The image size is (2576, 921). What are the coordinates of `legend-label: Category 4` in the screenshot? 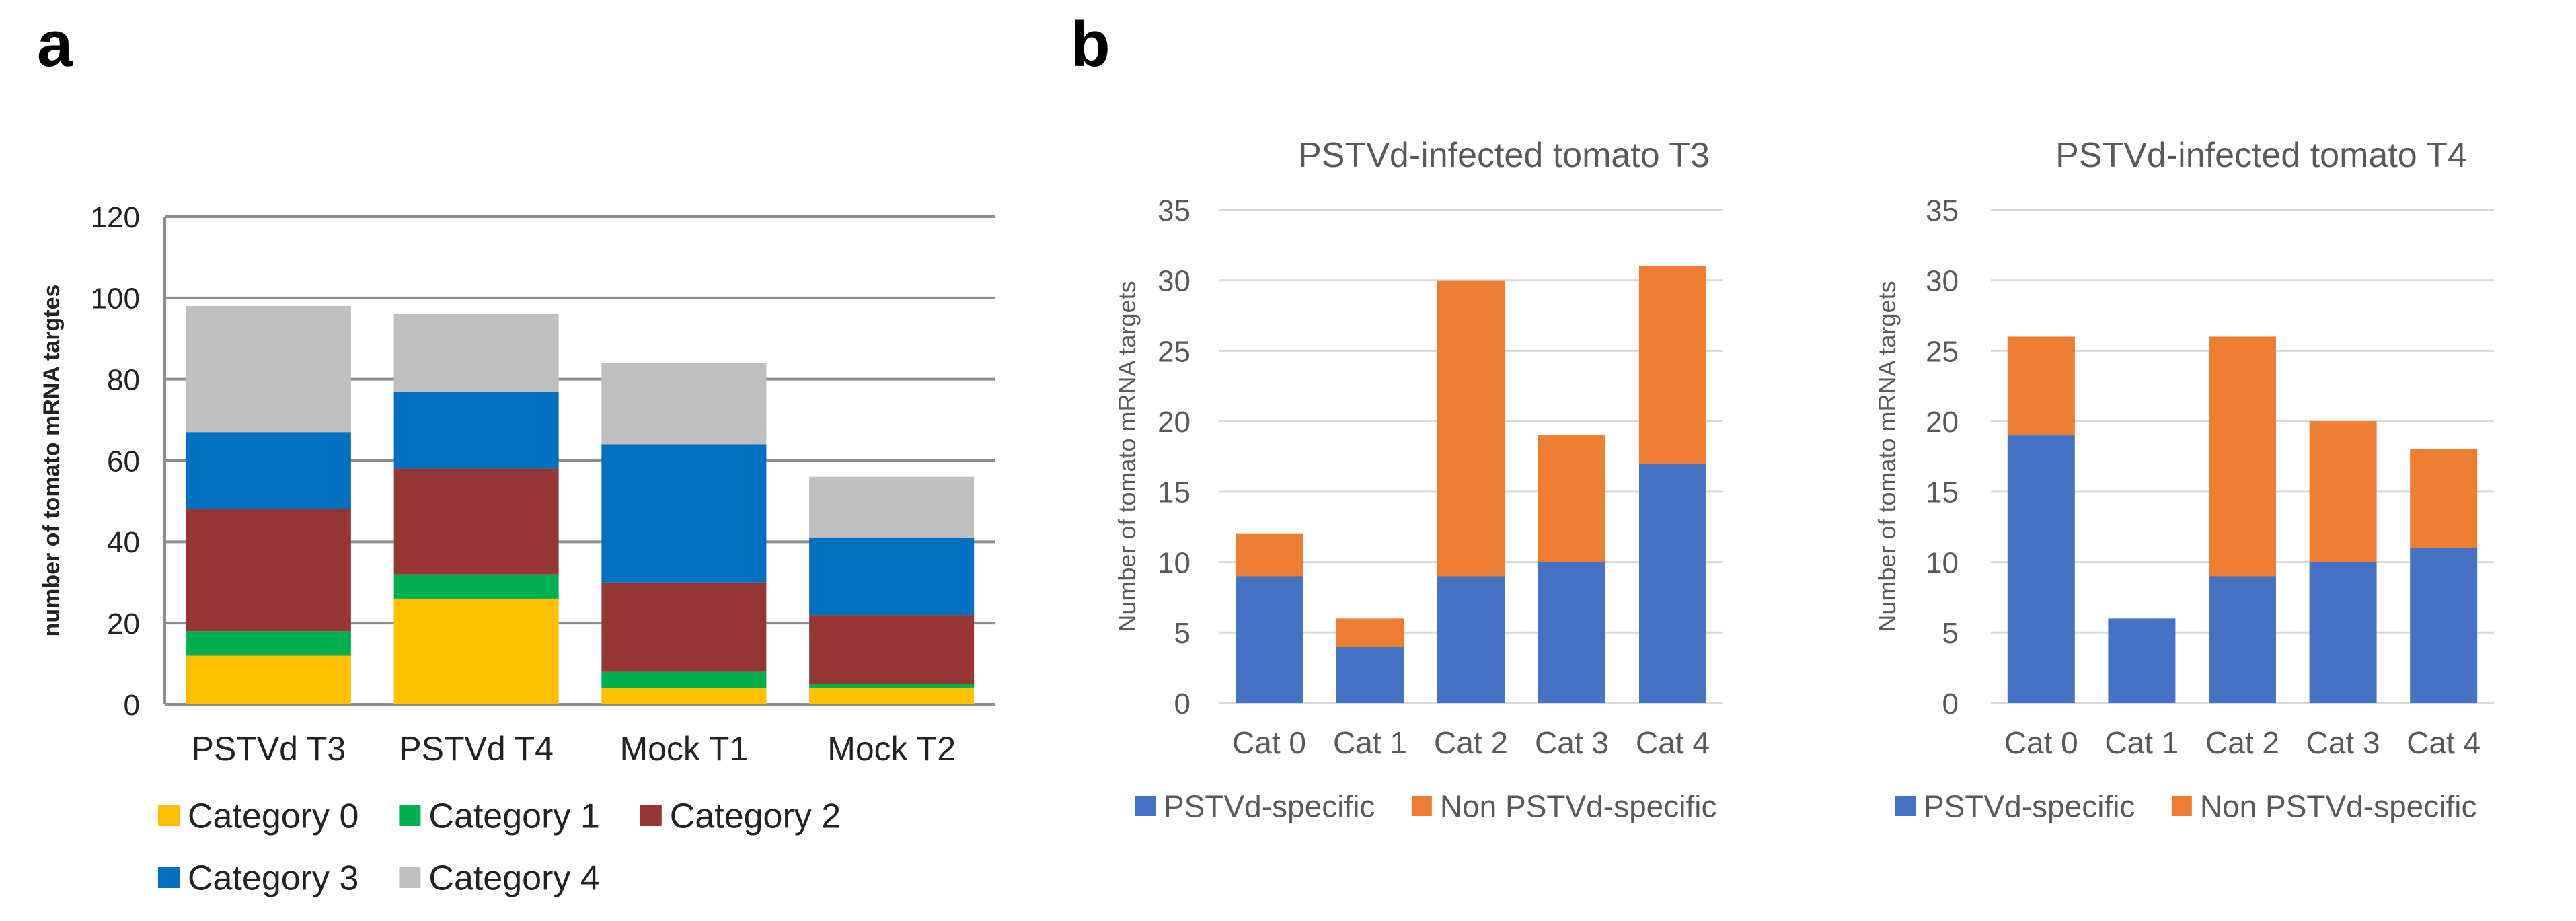 It's located at (513, 878).